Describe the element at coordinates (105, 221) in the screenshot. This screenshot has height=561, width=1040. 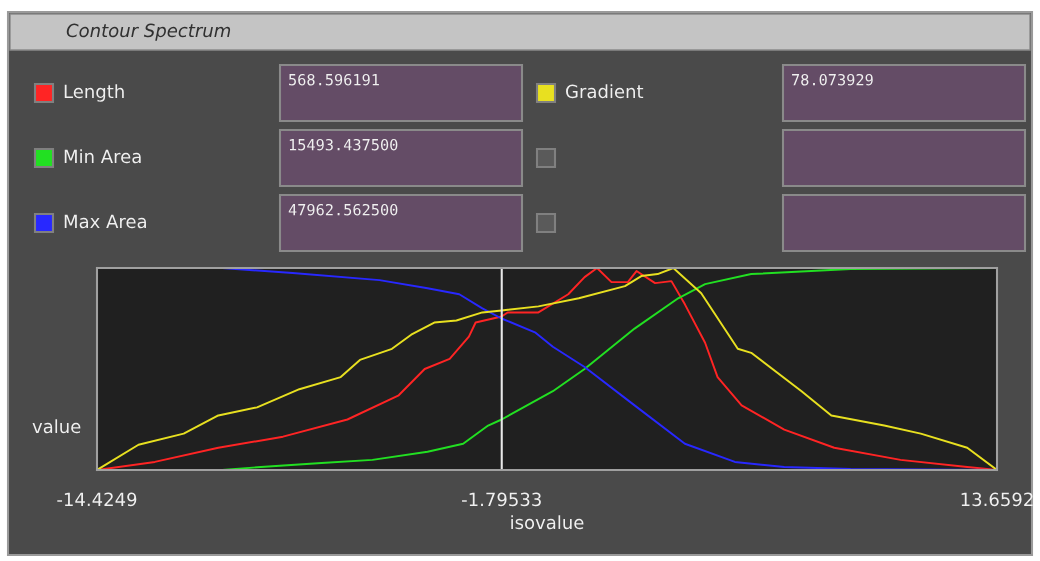
I see `legend-label: Max Area` at that location.